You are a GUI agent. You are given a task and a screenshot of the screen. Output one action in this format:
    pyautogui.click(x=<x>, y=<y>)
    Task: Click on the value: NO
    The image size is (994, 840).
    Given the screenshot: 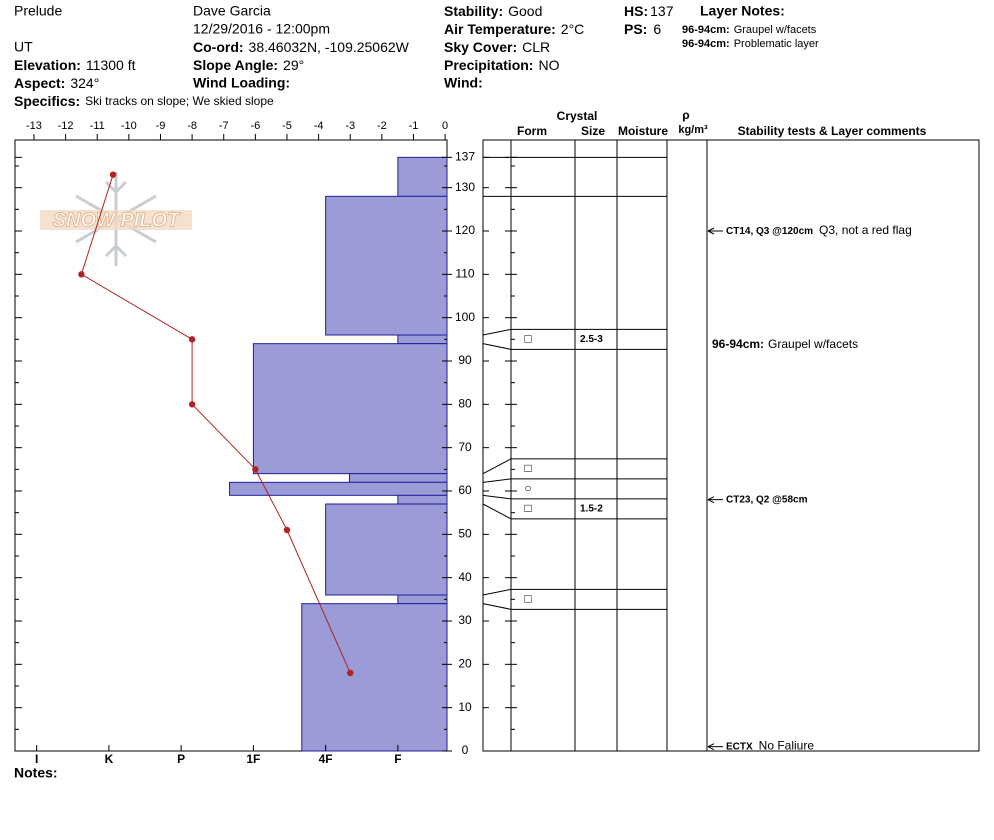 What is the action you would take?
    pyautogui.click(x=548, y=65)
    